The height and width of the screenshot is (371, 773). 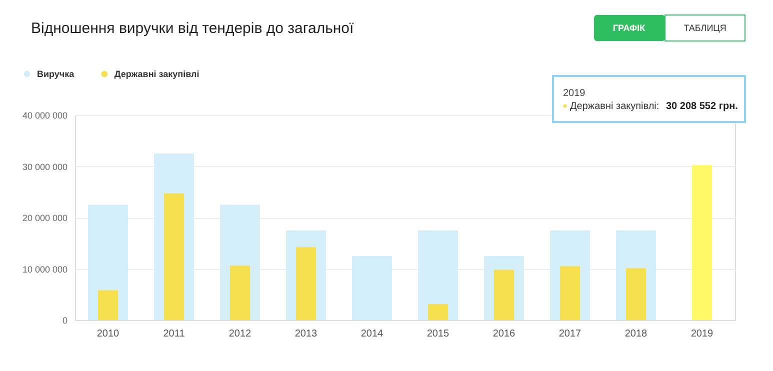 I want to click on chart-title: Відношення виручки від тендерів до загальної, so click(x=193, y=28).